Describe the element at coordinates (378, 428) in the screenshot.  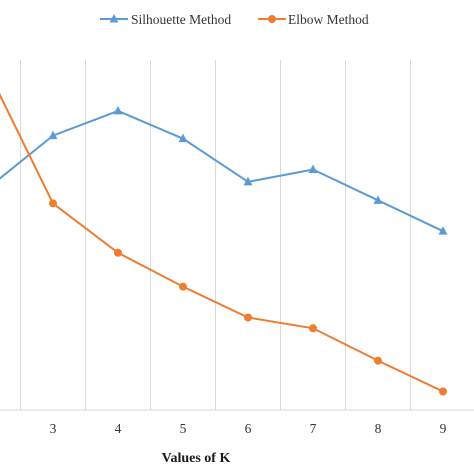
I see `x-tick-label: 8` at that location.